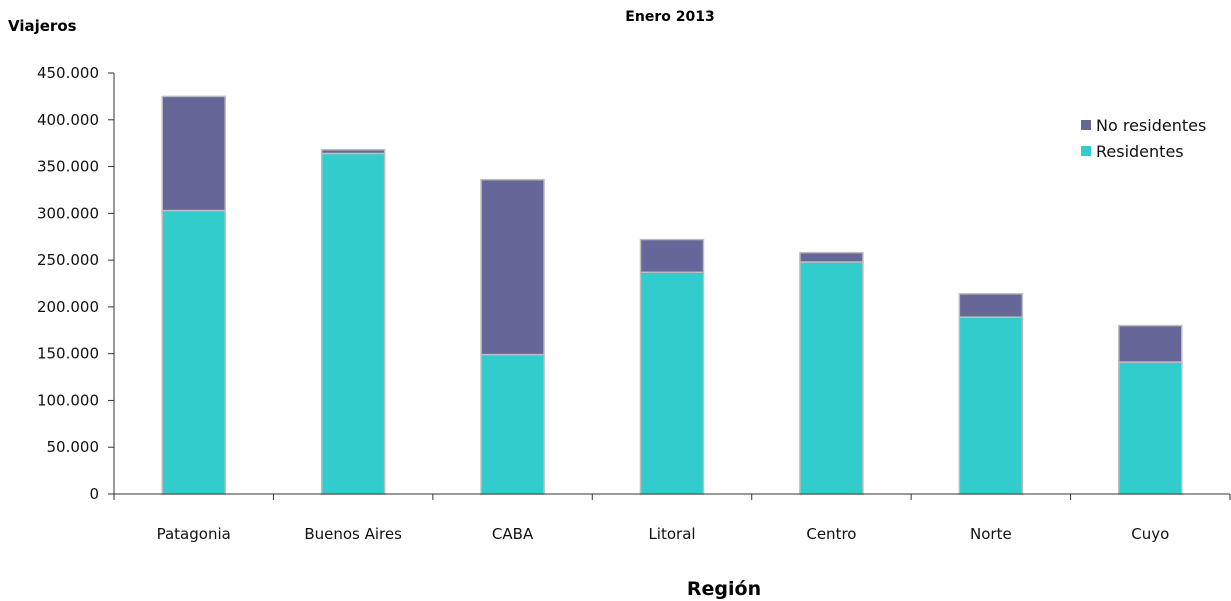 Image resolution: width=1231 pixels, height=601 pixels. I want to click on y-tick-label: 400.000, so click(68, 120).